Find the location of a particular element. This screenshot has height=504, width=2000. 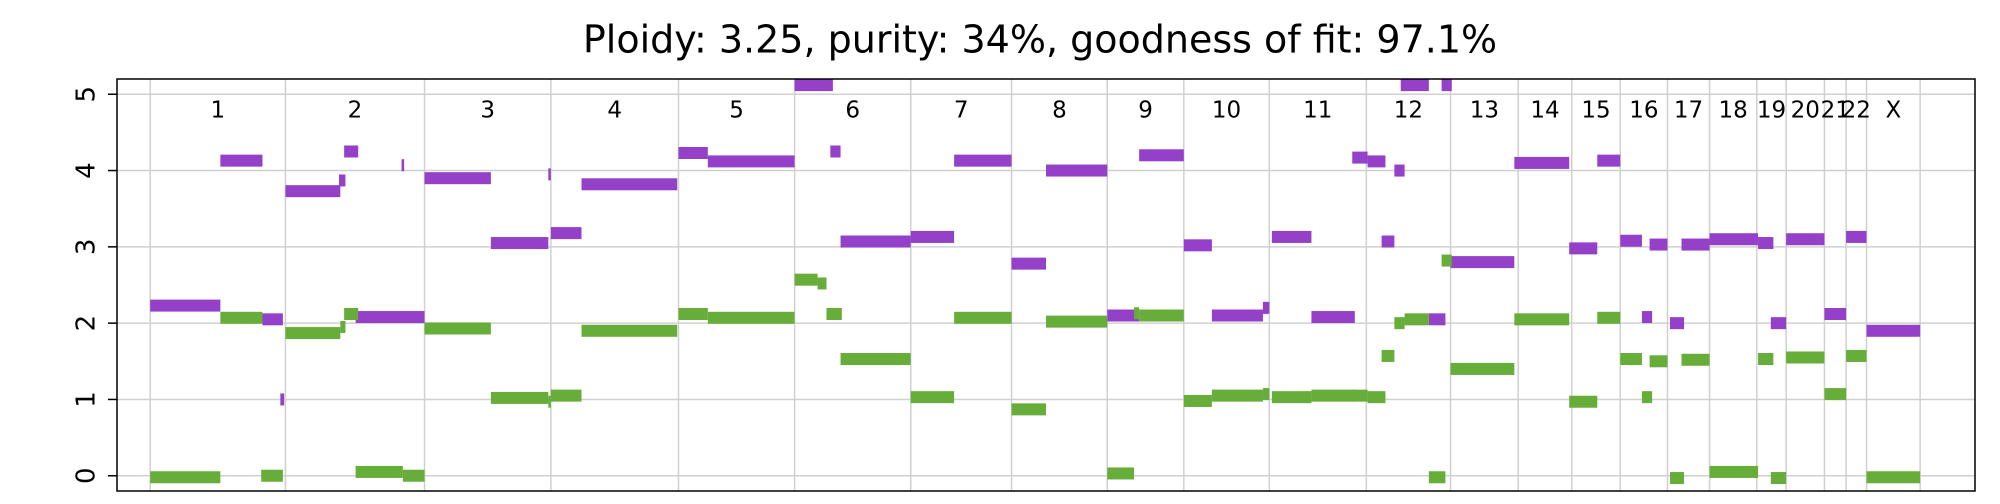

chromosome-label: 19 is located at coordinates (1771, 111).